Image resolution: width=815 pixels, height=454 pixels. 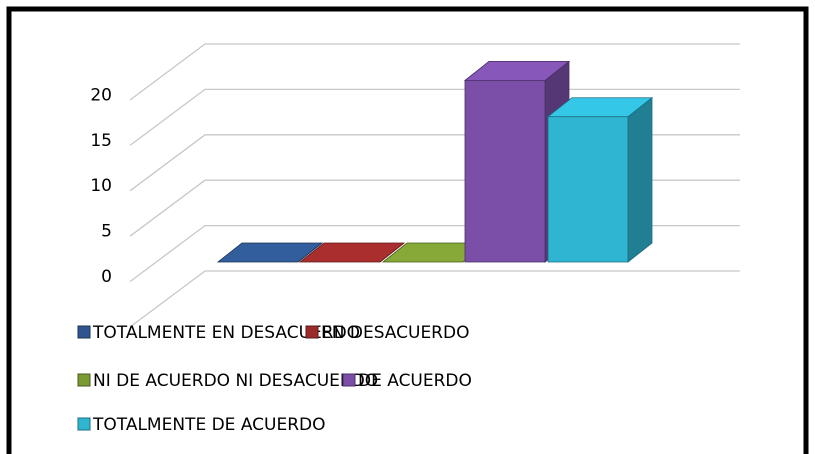 What do you see at coordinates (101, 141) in the screenshot?
I see `y-tick-label: 15` at bounding box center [101, 141].